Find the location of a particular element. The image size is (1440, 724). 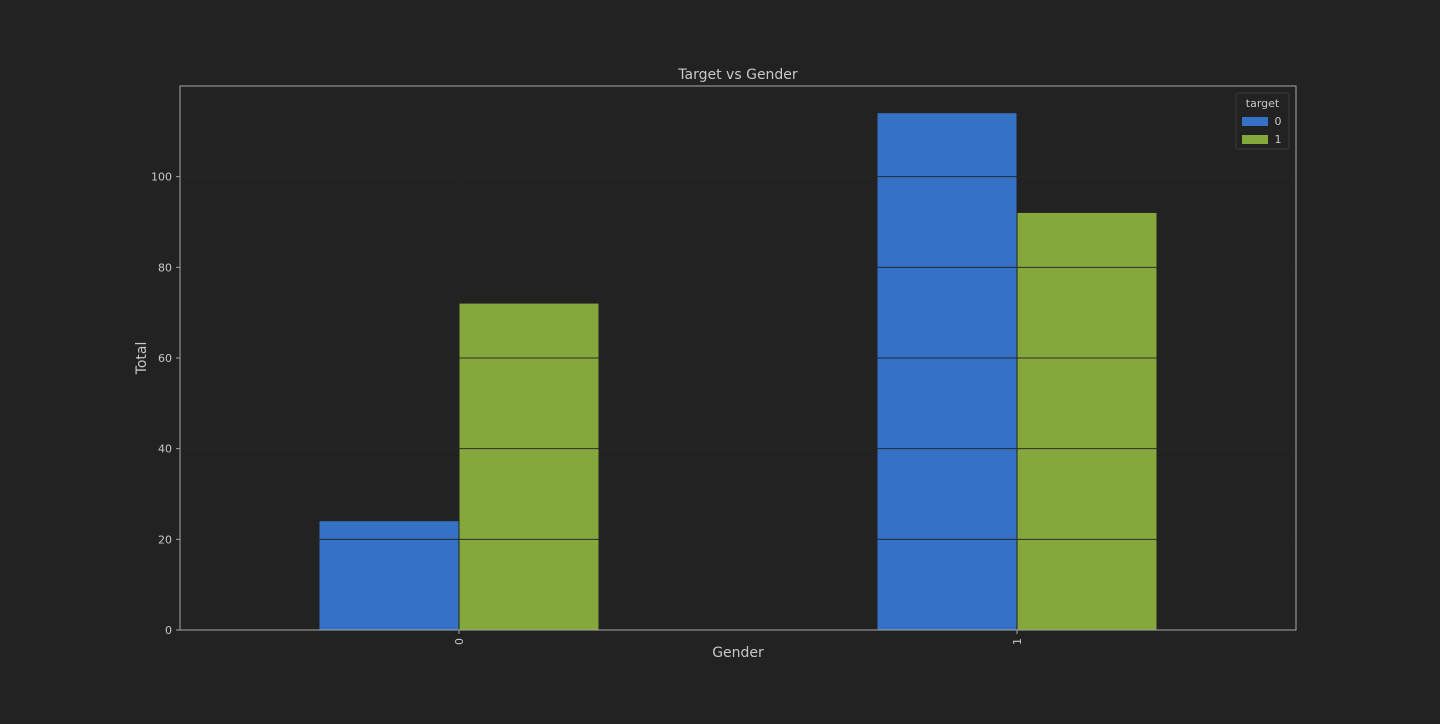

y-tick-label: 60 is located at coordinates (165, 358).